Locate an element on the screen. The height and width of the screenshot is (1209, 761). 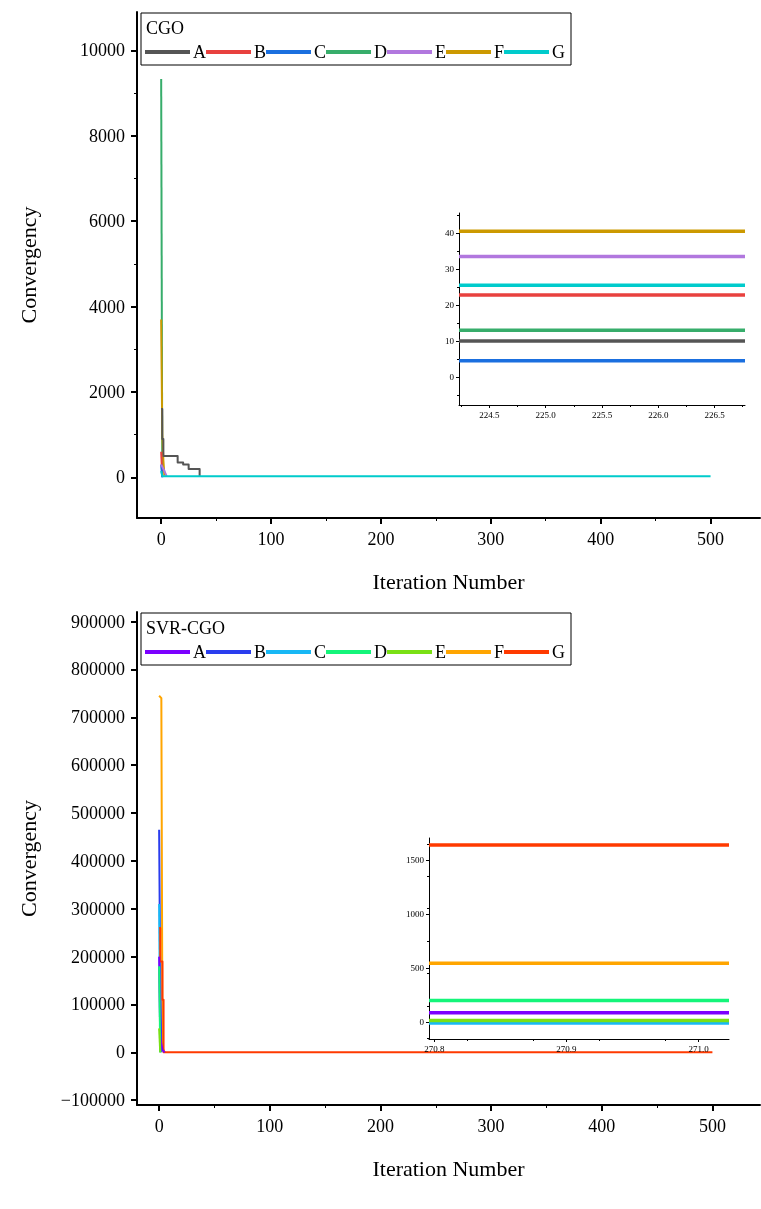
y-tick-label: −100000 is located at coordinates (92, 1100).